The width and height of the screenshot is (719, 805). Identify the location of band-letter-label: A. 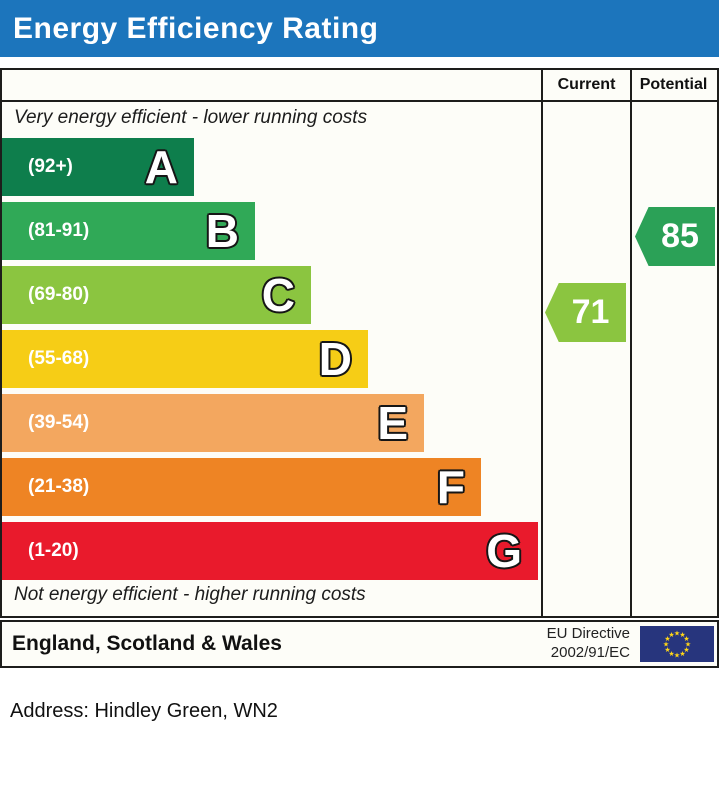
(161, 167).